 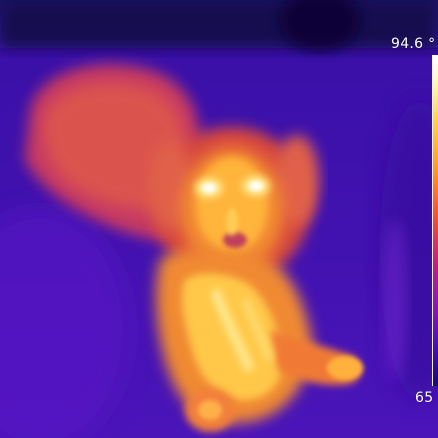 What do you see at coordinates (413, 44) in the screenshot?
I see `scale-max-label: 94.6 °` at bounding box center [413, 44].